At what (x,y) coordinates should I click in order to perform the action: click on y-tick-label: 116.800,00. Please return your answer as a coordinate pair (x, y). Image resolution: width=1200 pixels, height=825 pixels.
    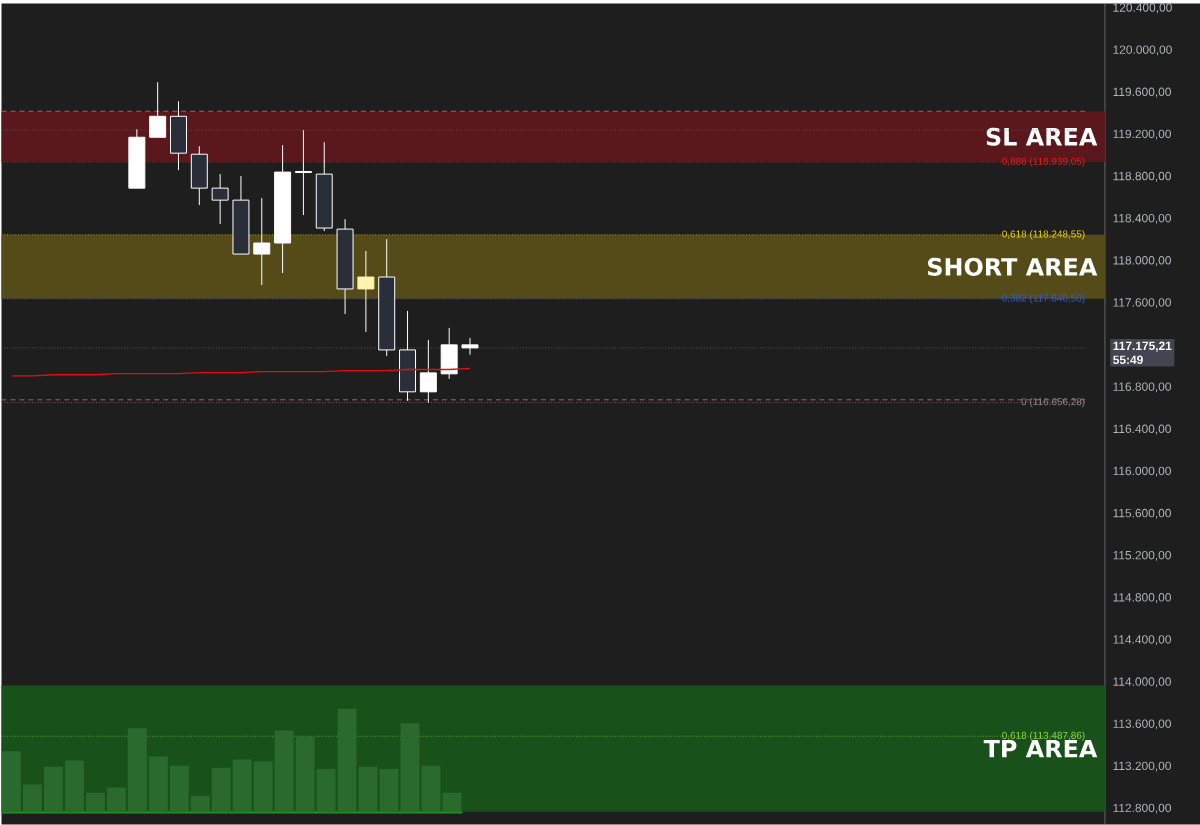
    Looking at the image, I should click on (1142, 387).